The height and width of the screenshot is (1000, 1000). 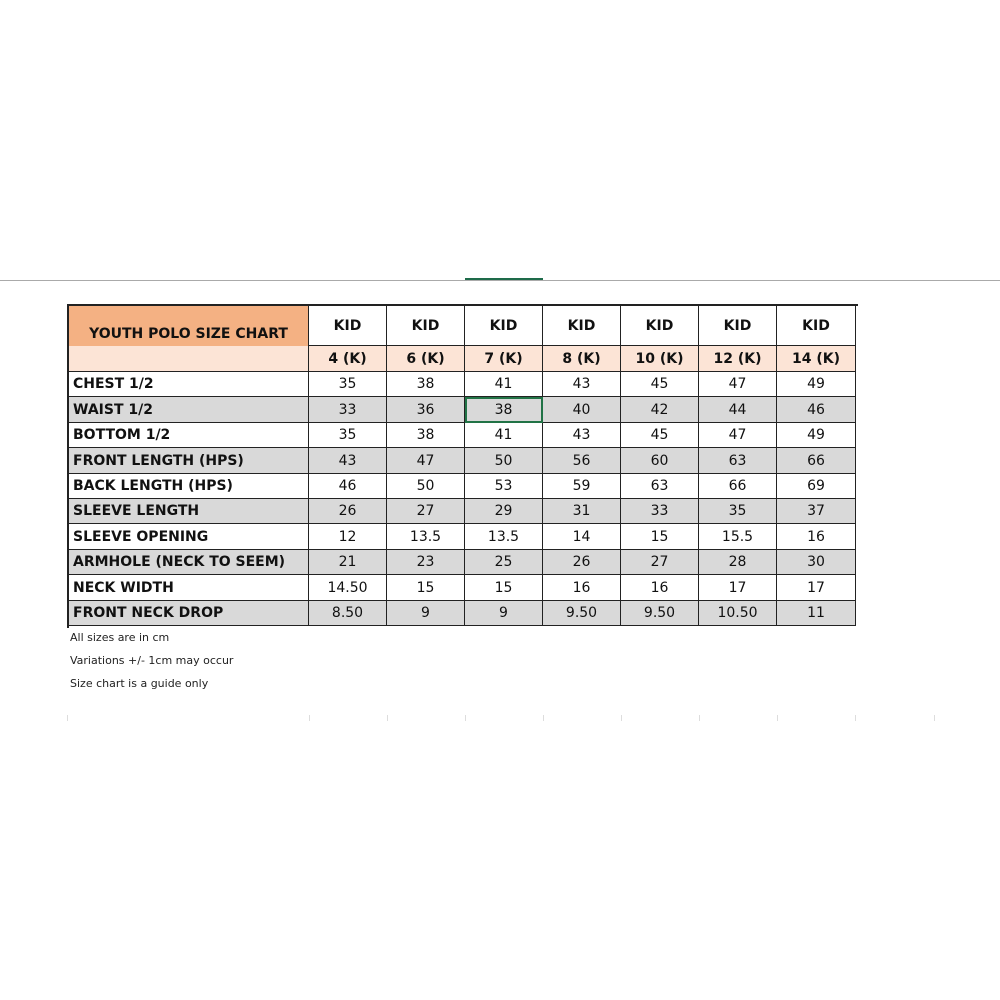 I want to click on note: All sizes are in cm, so click(x=120, y=637).